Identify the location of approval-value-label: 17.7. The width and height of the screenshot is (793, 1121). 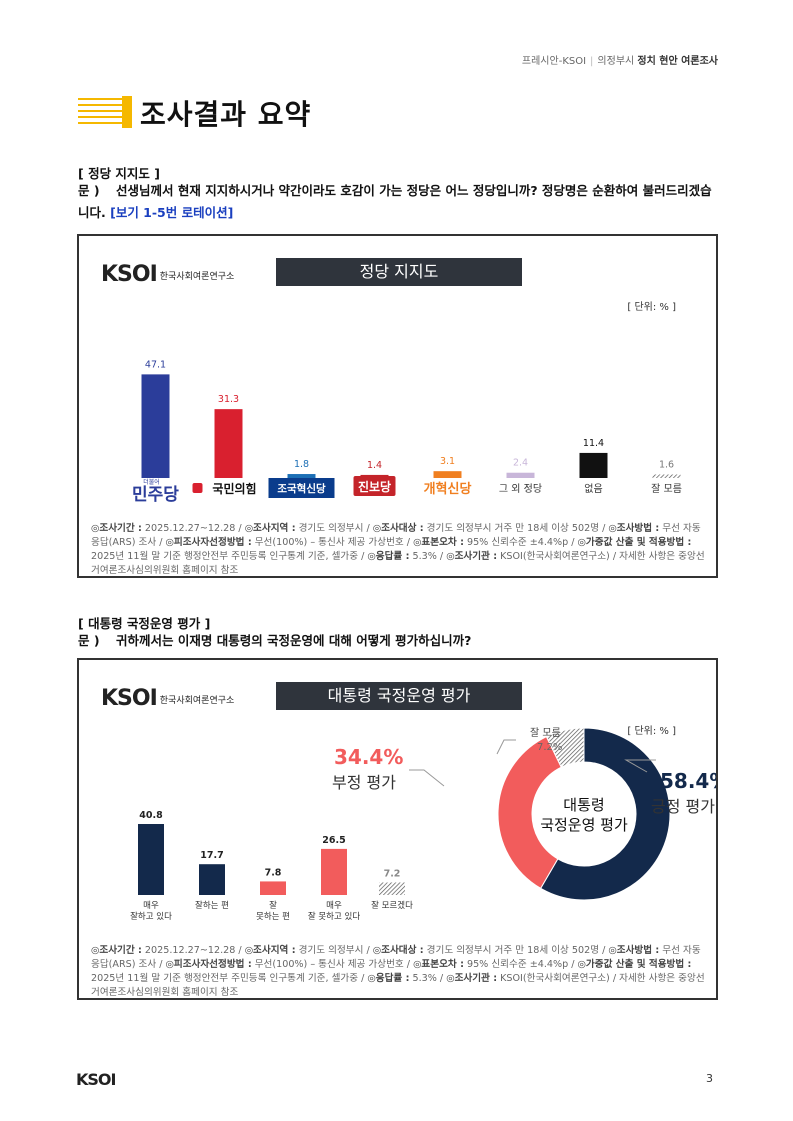
(211, 855).